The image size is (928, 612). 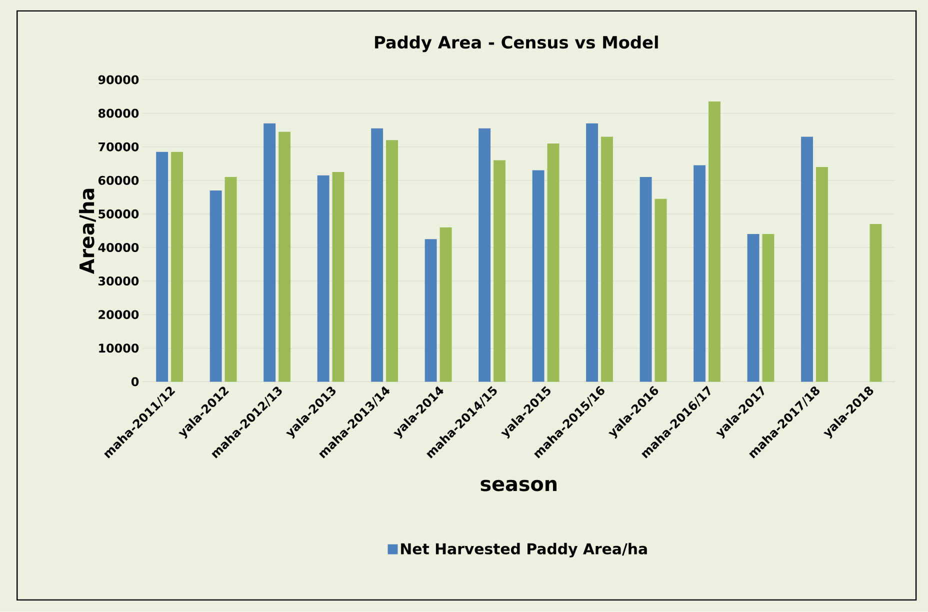 What do you see at coordinates (516, 44) in the screenshot?
I see `chart-title: Paddy Area - Census vs Model` at bounding box center [516, 44].